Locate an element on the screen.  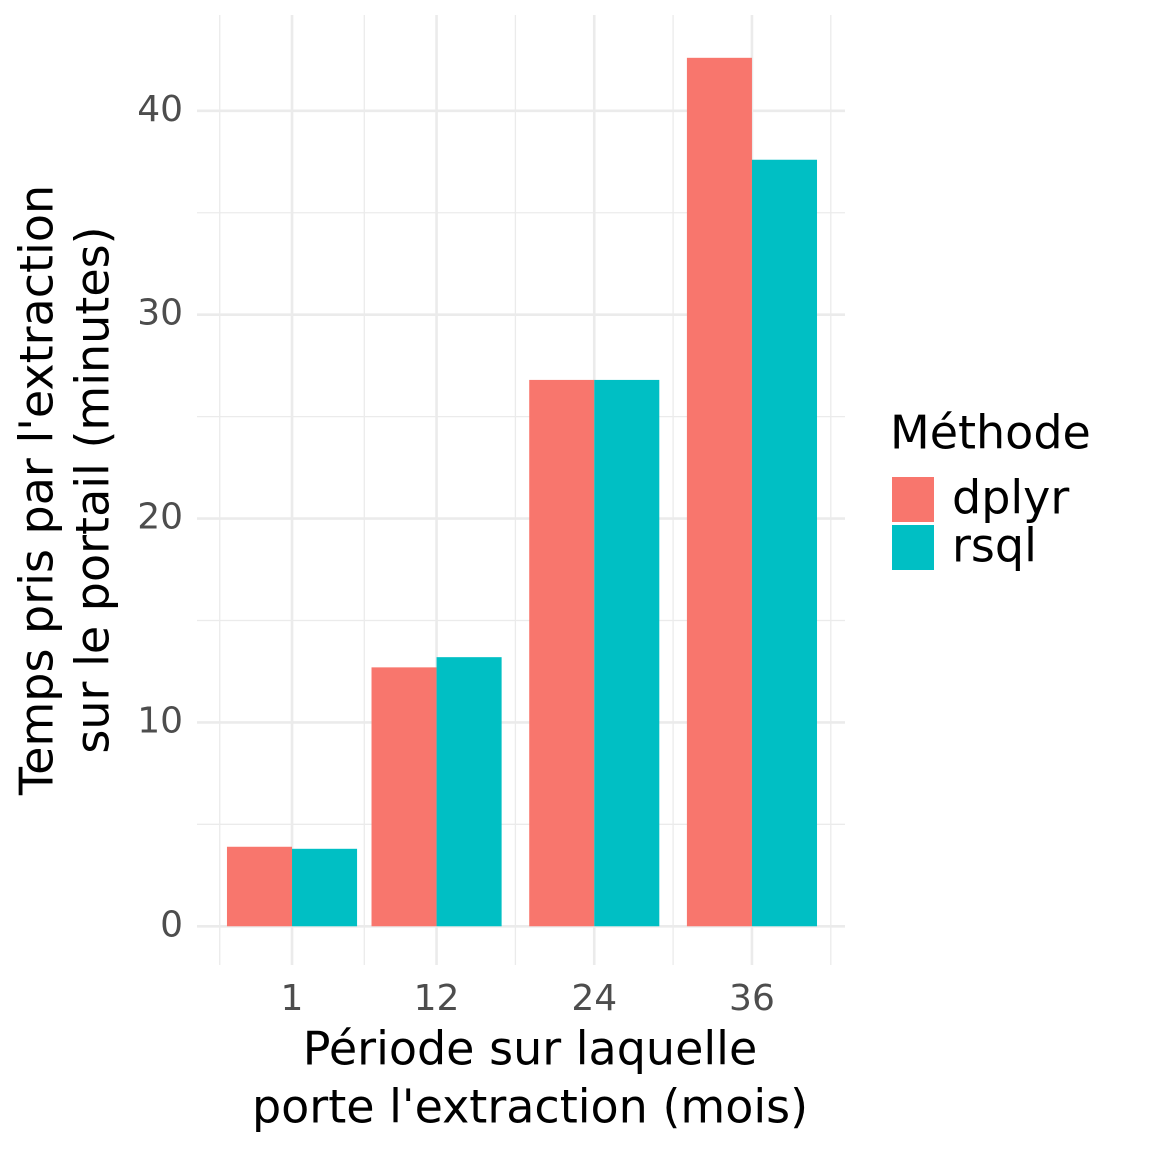
x-axis-title: Période sur laquelle is located at coordinates (530, 1049).